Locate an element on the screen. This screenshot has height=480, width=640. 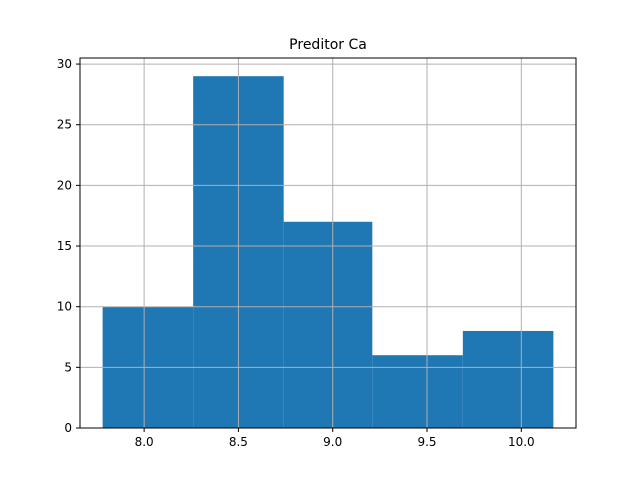
y-tick-label: 10 is located at coordinates (64, 307).